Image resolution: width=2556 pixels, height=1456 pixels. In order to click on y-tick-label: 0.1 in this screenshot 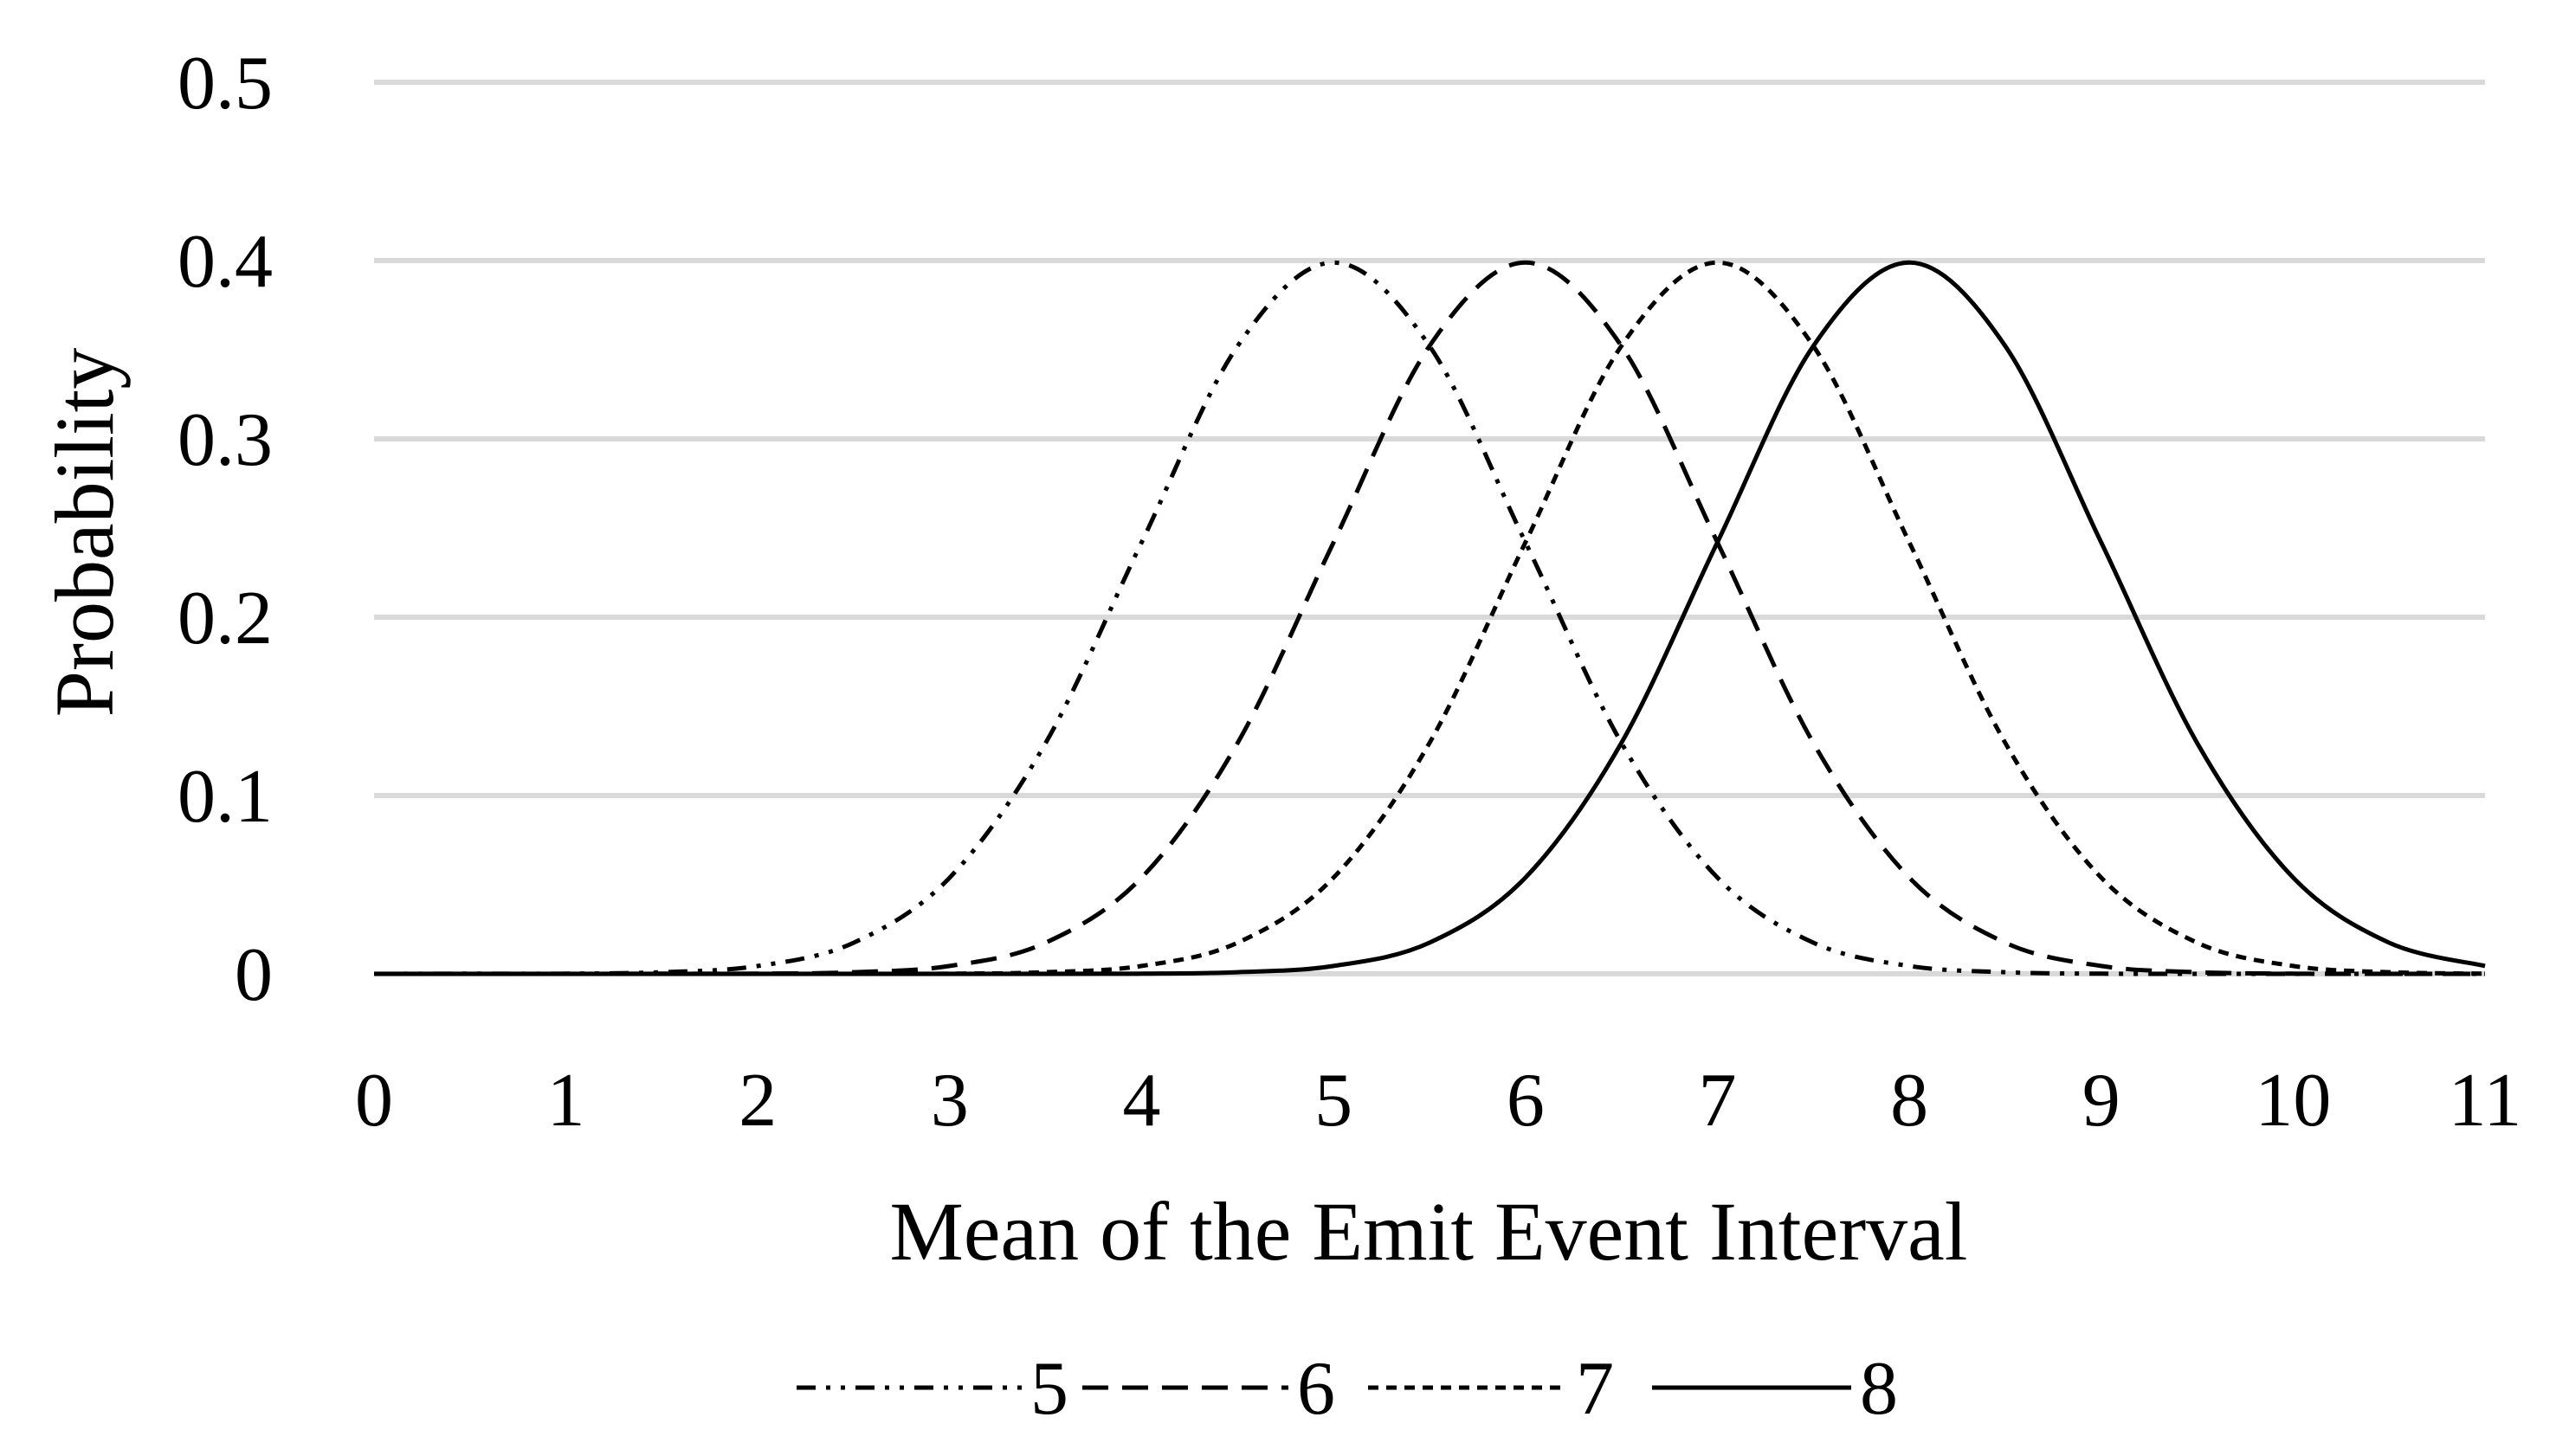, I will do `click(226, 797)`.